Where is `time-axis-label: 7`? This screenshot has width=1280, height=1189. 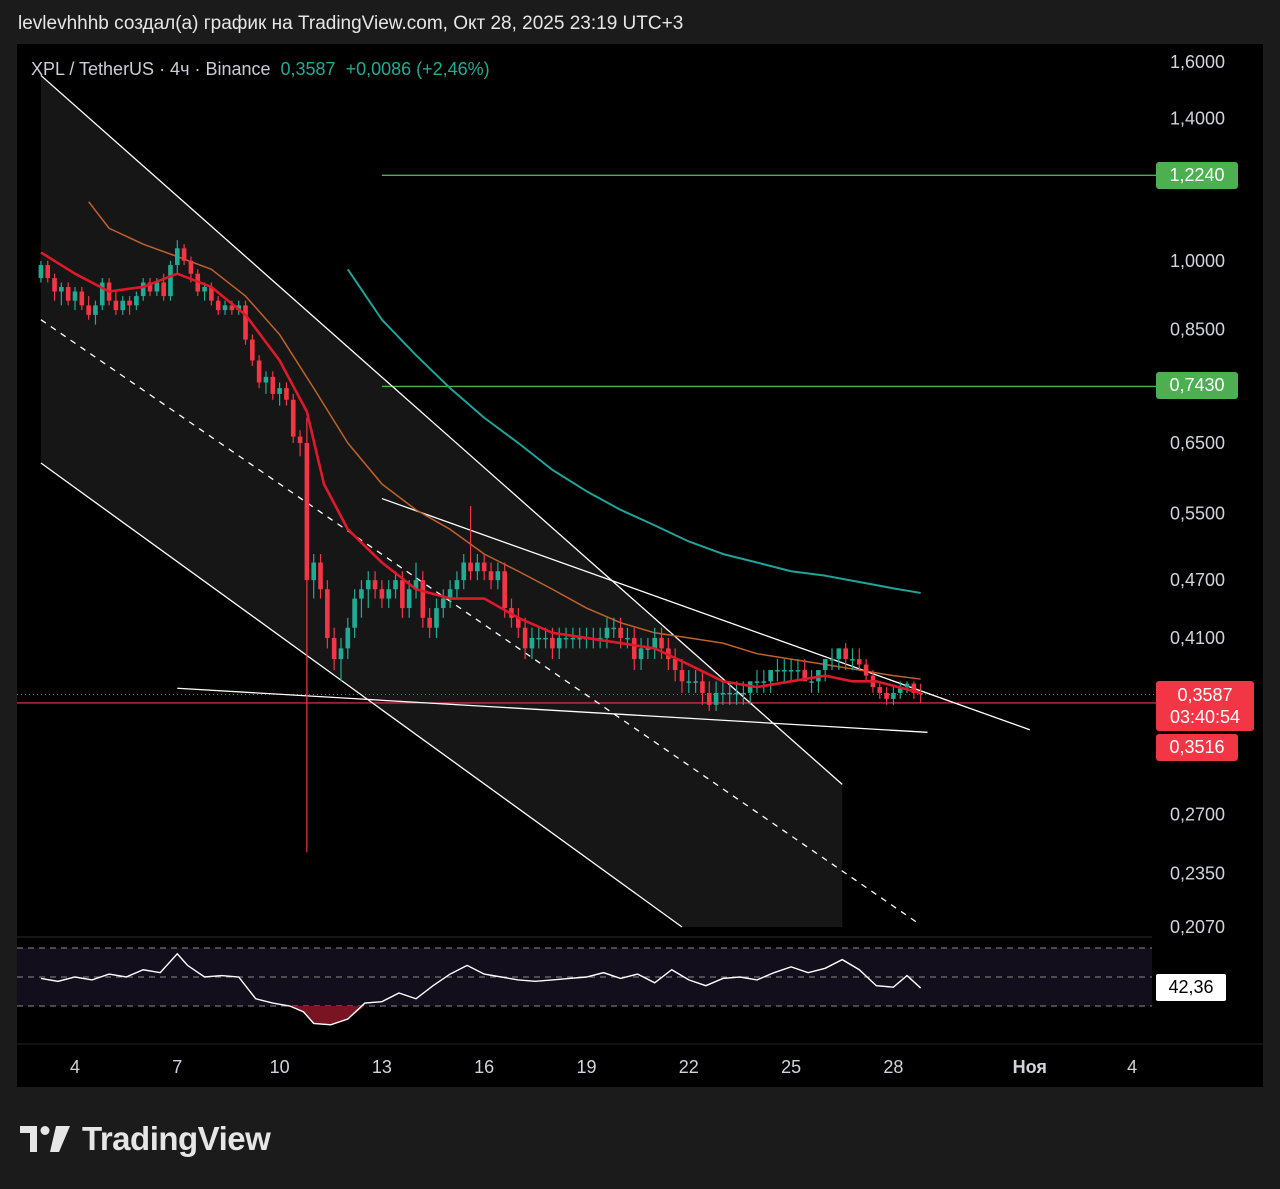 time-axis-label: 7 is located at coordinates (177, 1067).